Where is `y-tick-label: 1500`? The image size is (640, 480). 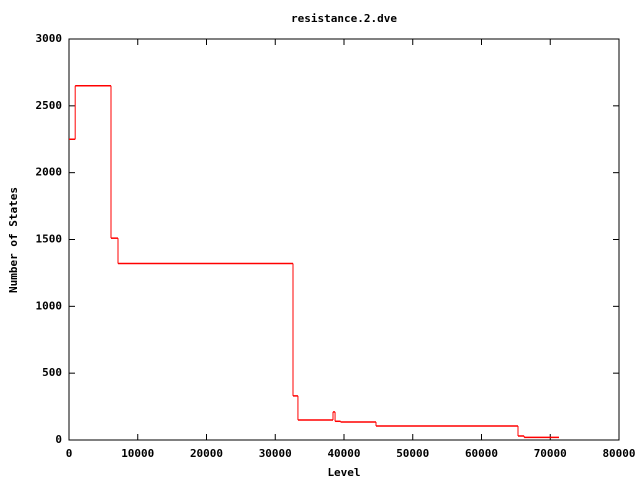
y-tick-label: 1500 is located at coordinates (49, 239).